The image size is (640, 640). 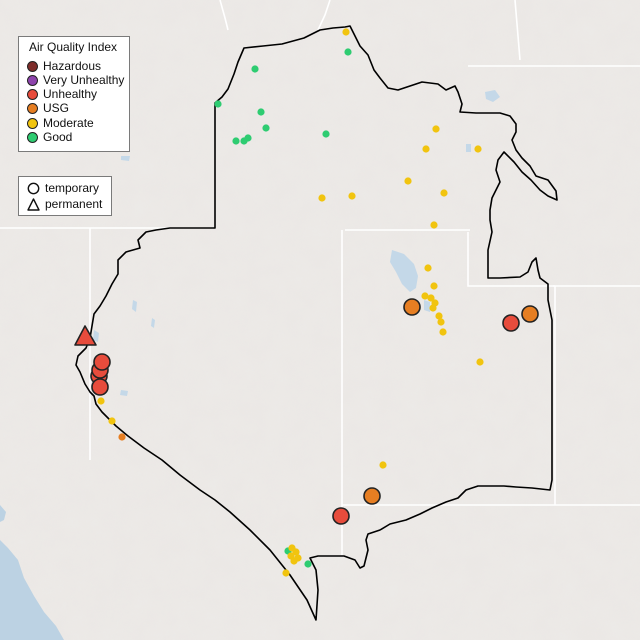 I want to click on legend-item-very-unhealthy: Very Unhealthy, so click(x=75, y=80).